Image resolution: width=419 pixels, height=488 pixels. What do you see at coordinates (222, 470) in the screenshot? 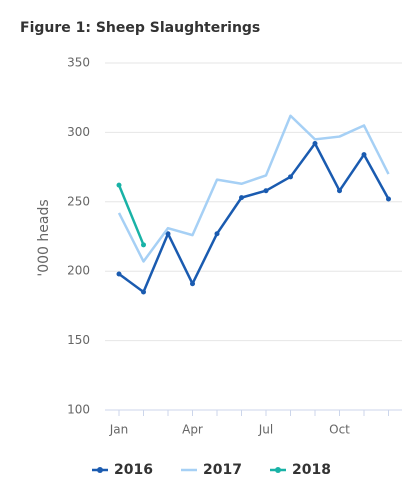
I see `legend-label: 2017` at bounding box center [222, 470].